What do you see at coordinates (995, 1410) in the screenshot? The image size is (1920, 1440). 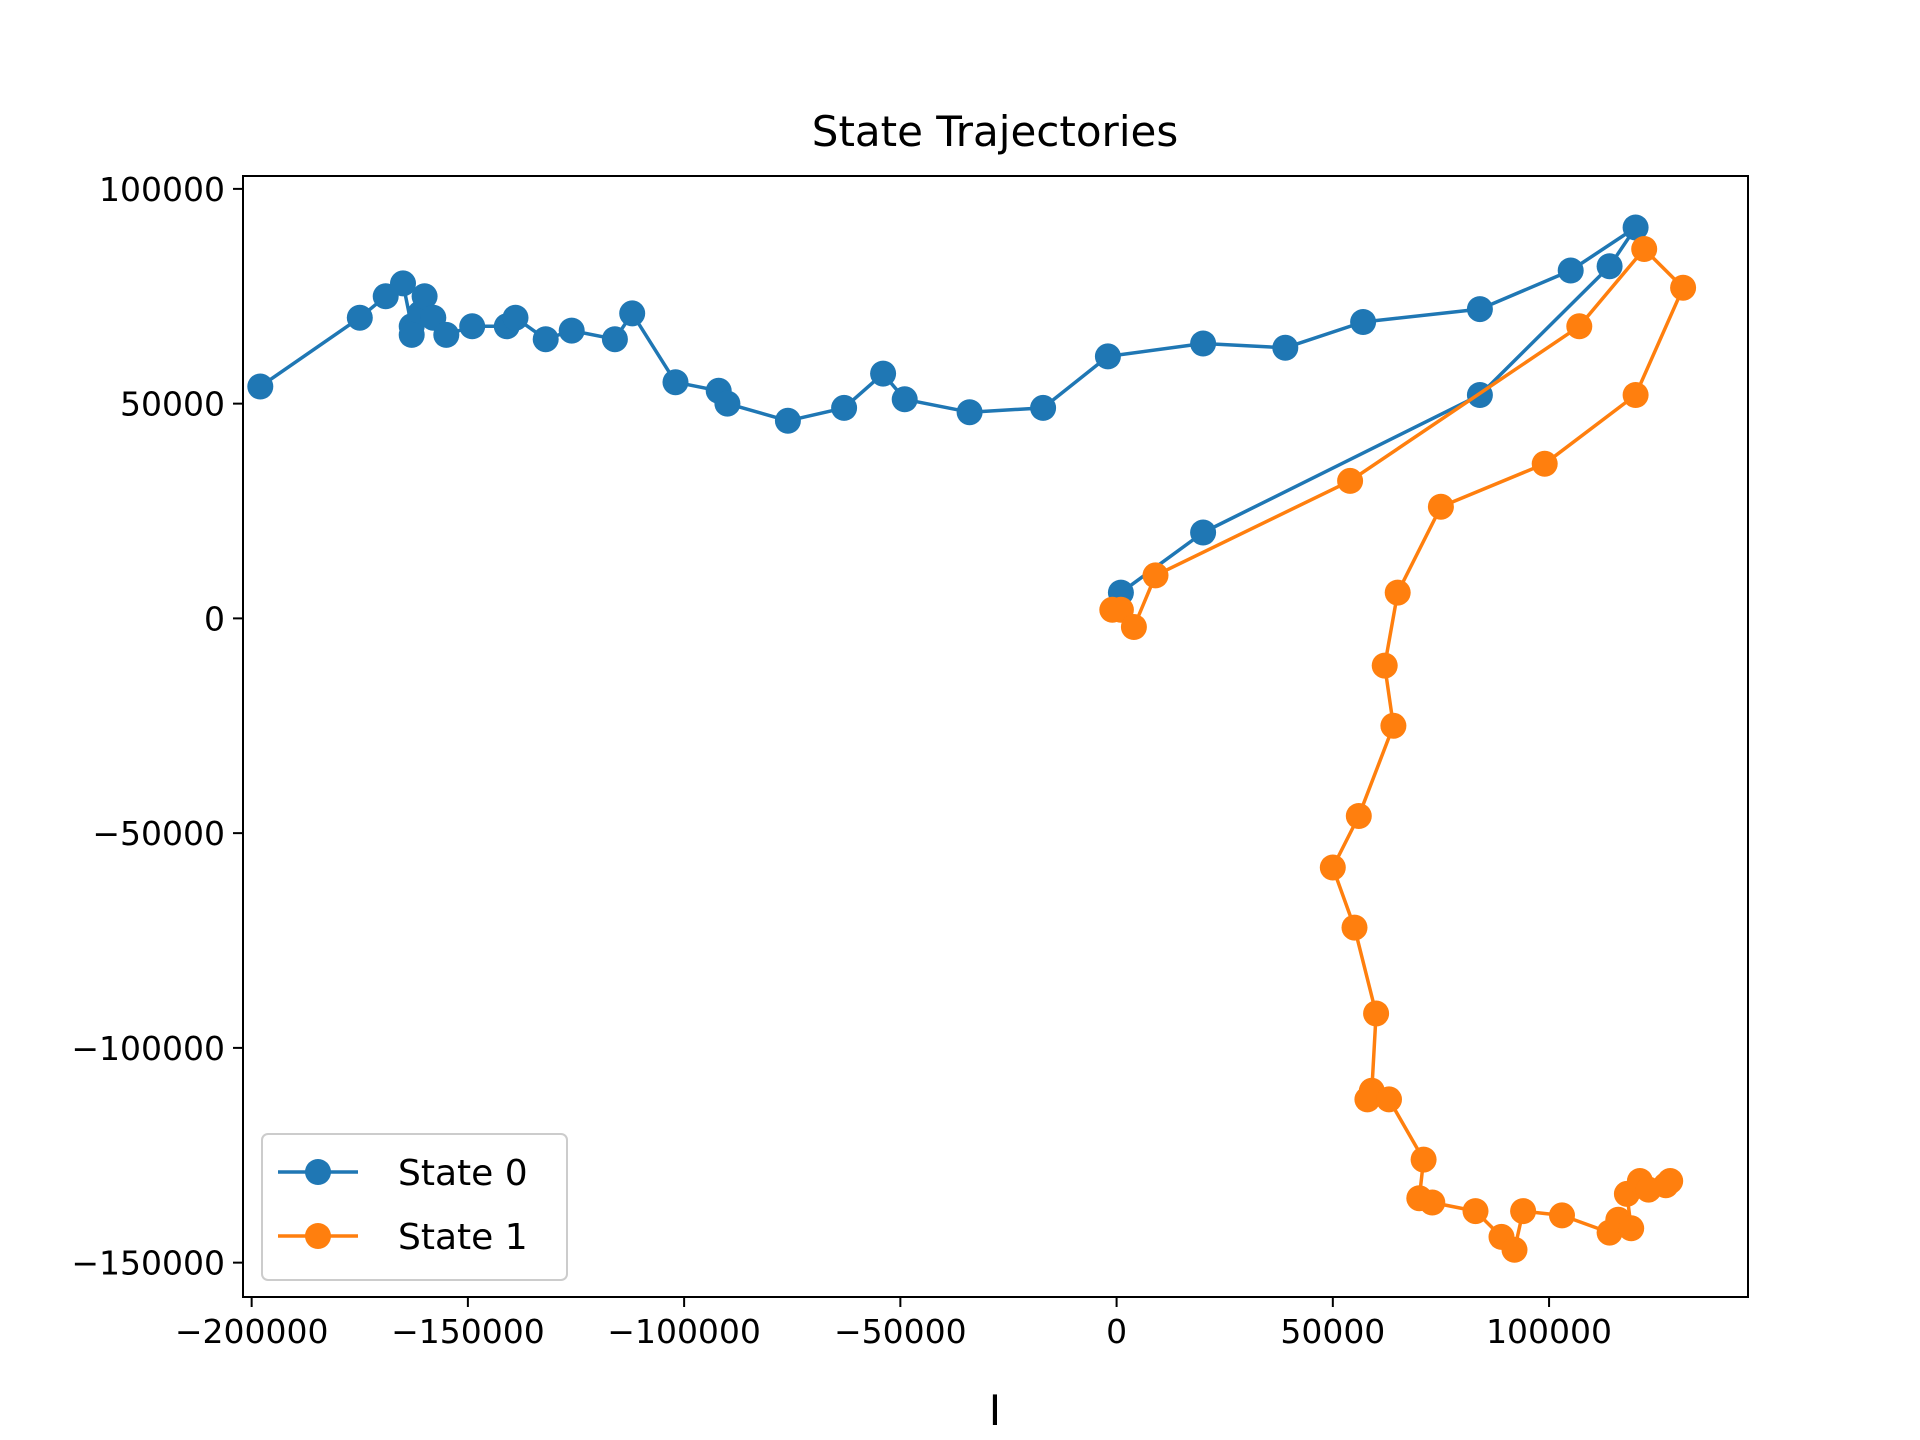 I see `x-axis-label: I` at bounding box center [995, 1410].